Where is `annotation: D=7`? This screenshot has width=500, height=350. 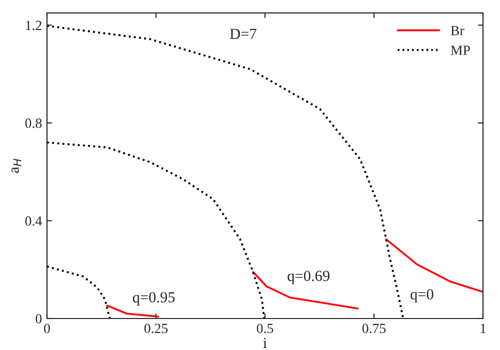
annotation: D=7 is located at coordinates (243, 33).